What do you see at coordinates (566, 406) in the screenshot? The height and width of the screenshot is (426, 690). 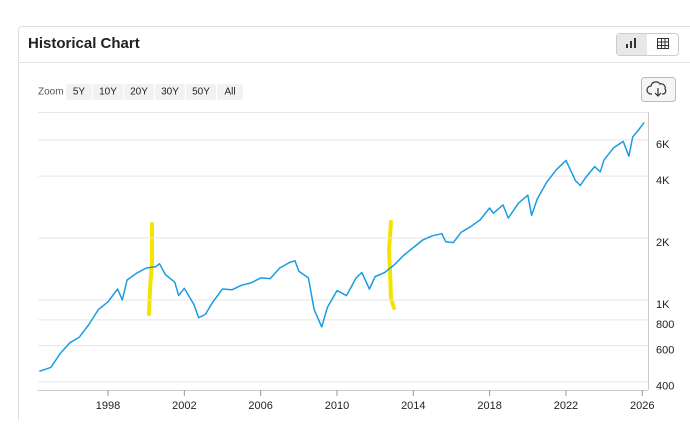 I see `x-tick-label: 2022` at bounding box center [566, 406].